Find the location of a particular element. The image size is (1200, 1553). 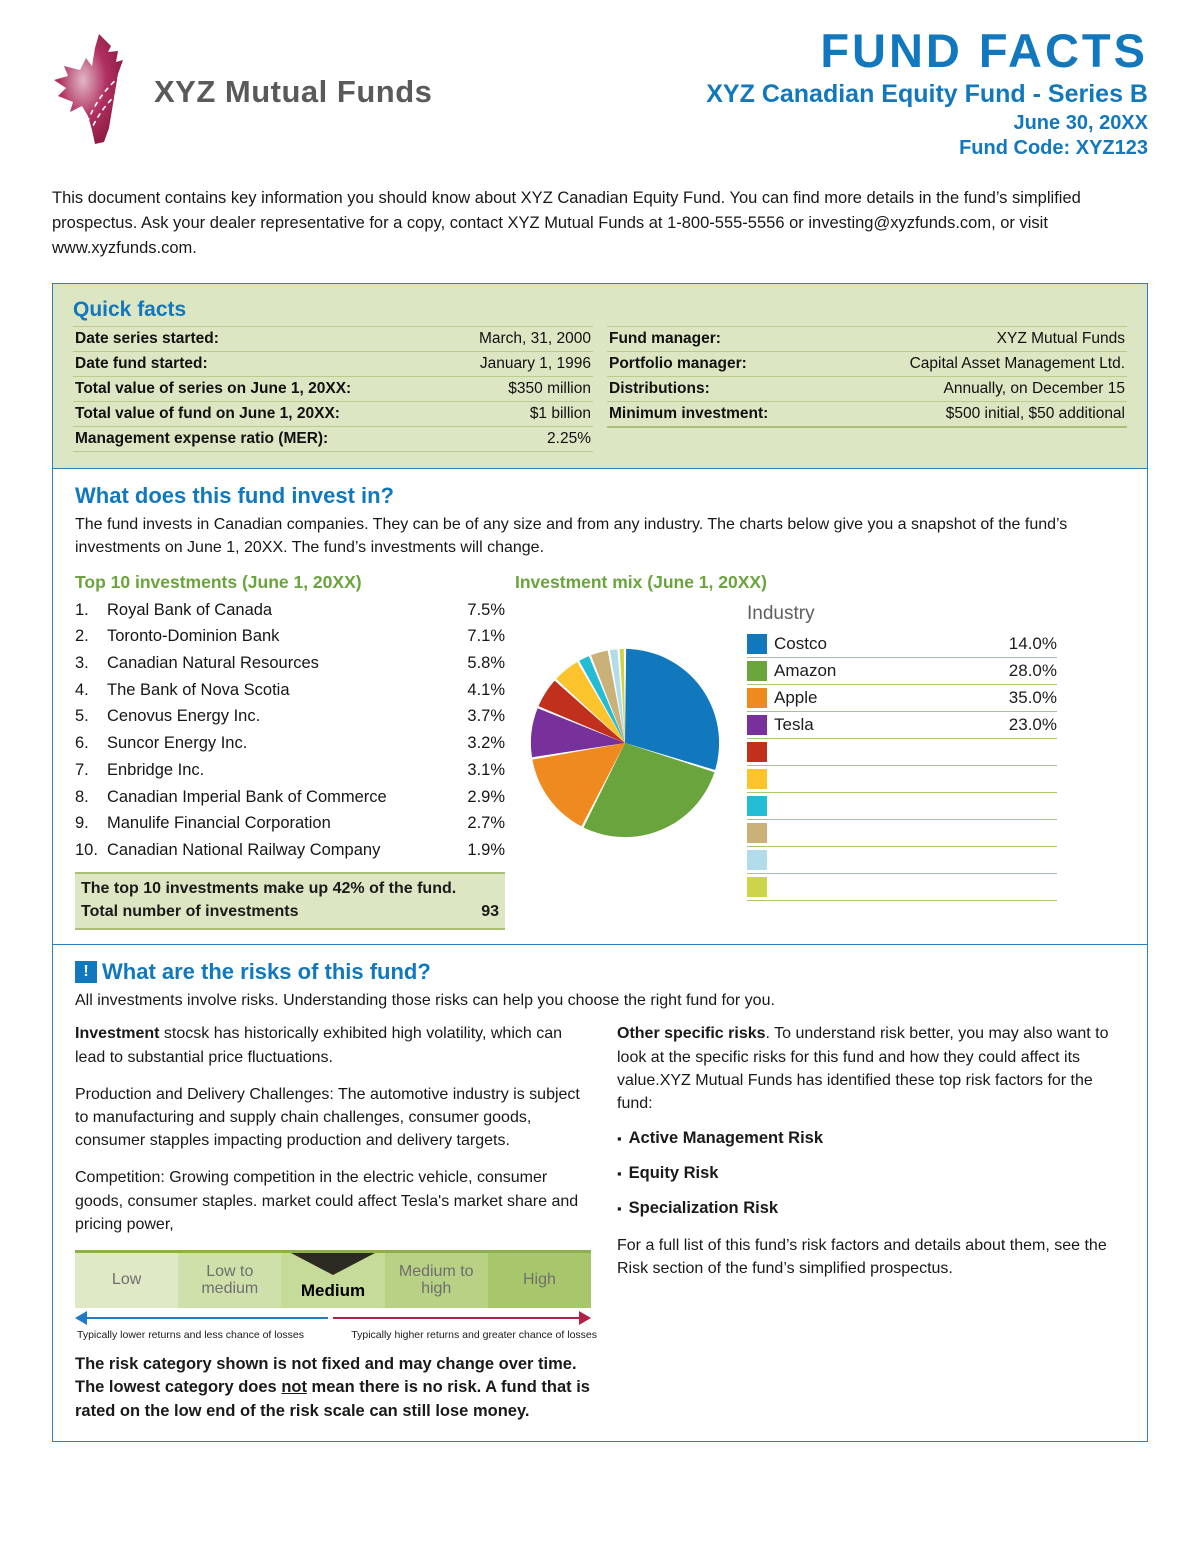

quick-facts-row: Fund manager: XYZ Mutual Funds is located at coordinates (867, 339).